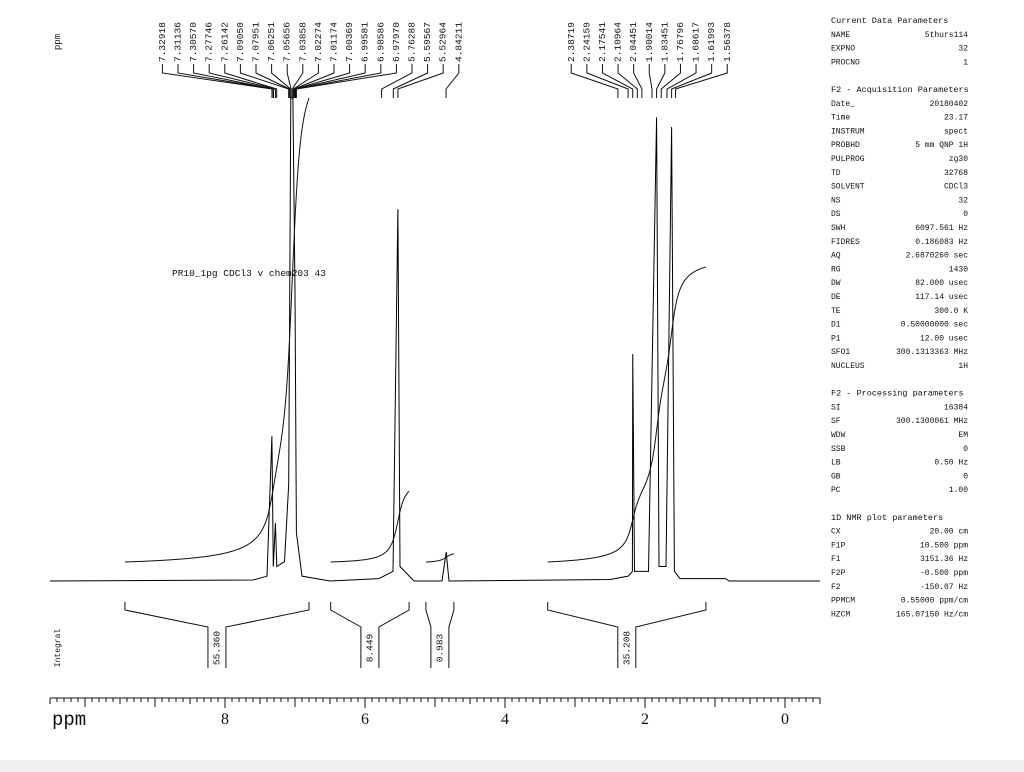 This screenshot has height=772, width=1024. What do you see at coordinates (941, 145) in the screenshot?
I see `param-value: 5 mm QNP 1H` at bounding box center [941, 145].